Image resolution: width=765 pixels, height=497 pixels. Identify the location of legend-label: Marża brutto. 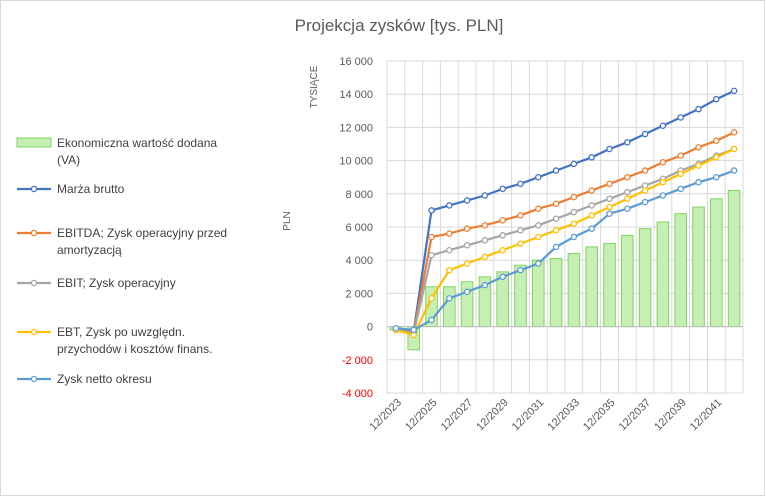
(91, 189).